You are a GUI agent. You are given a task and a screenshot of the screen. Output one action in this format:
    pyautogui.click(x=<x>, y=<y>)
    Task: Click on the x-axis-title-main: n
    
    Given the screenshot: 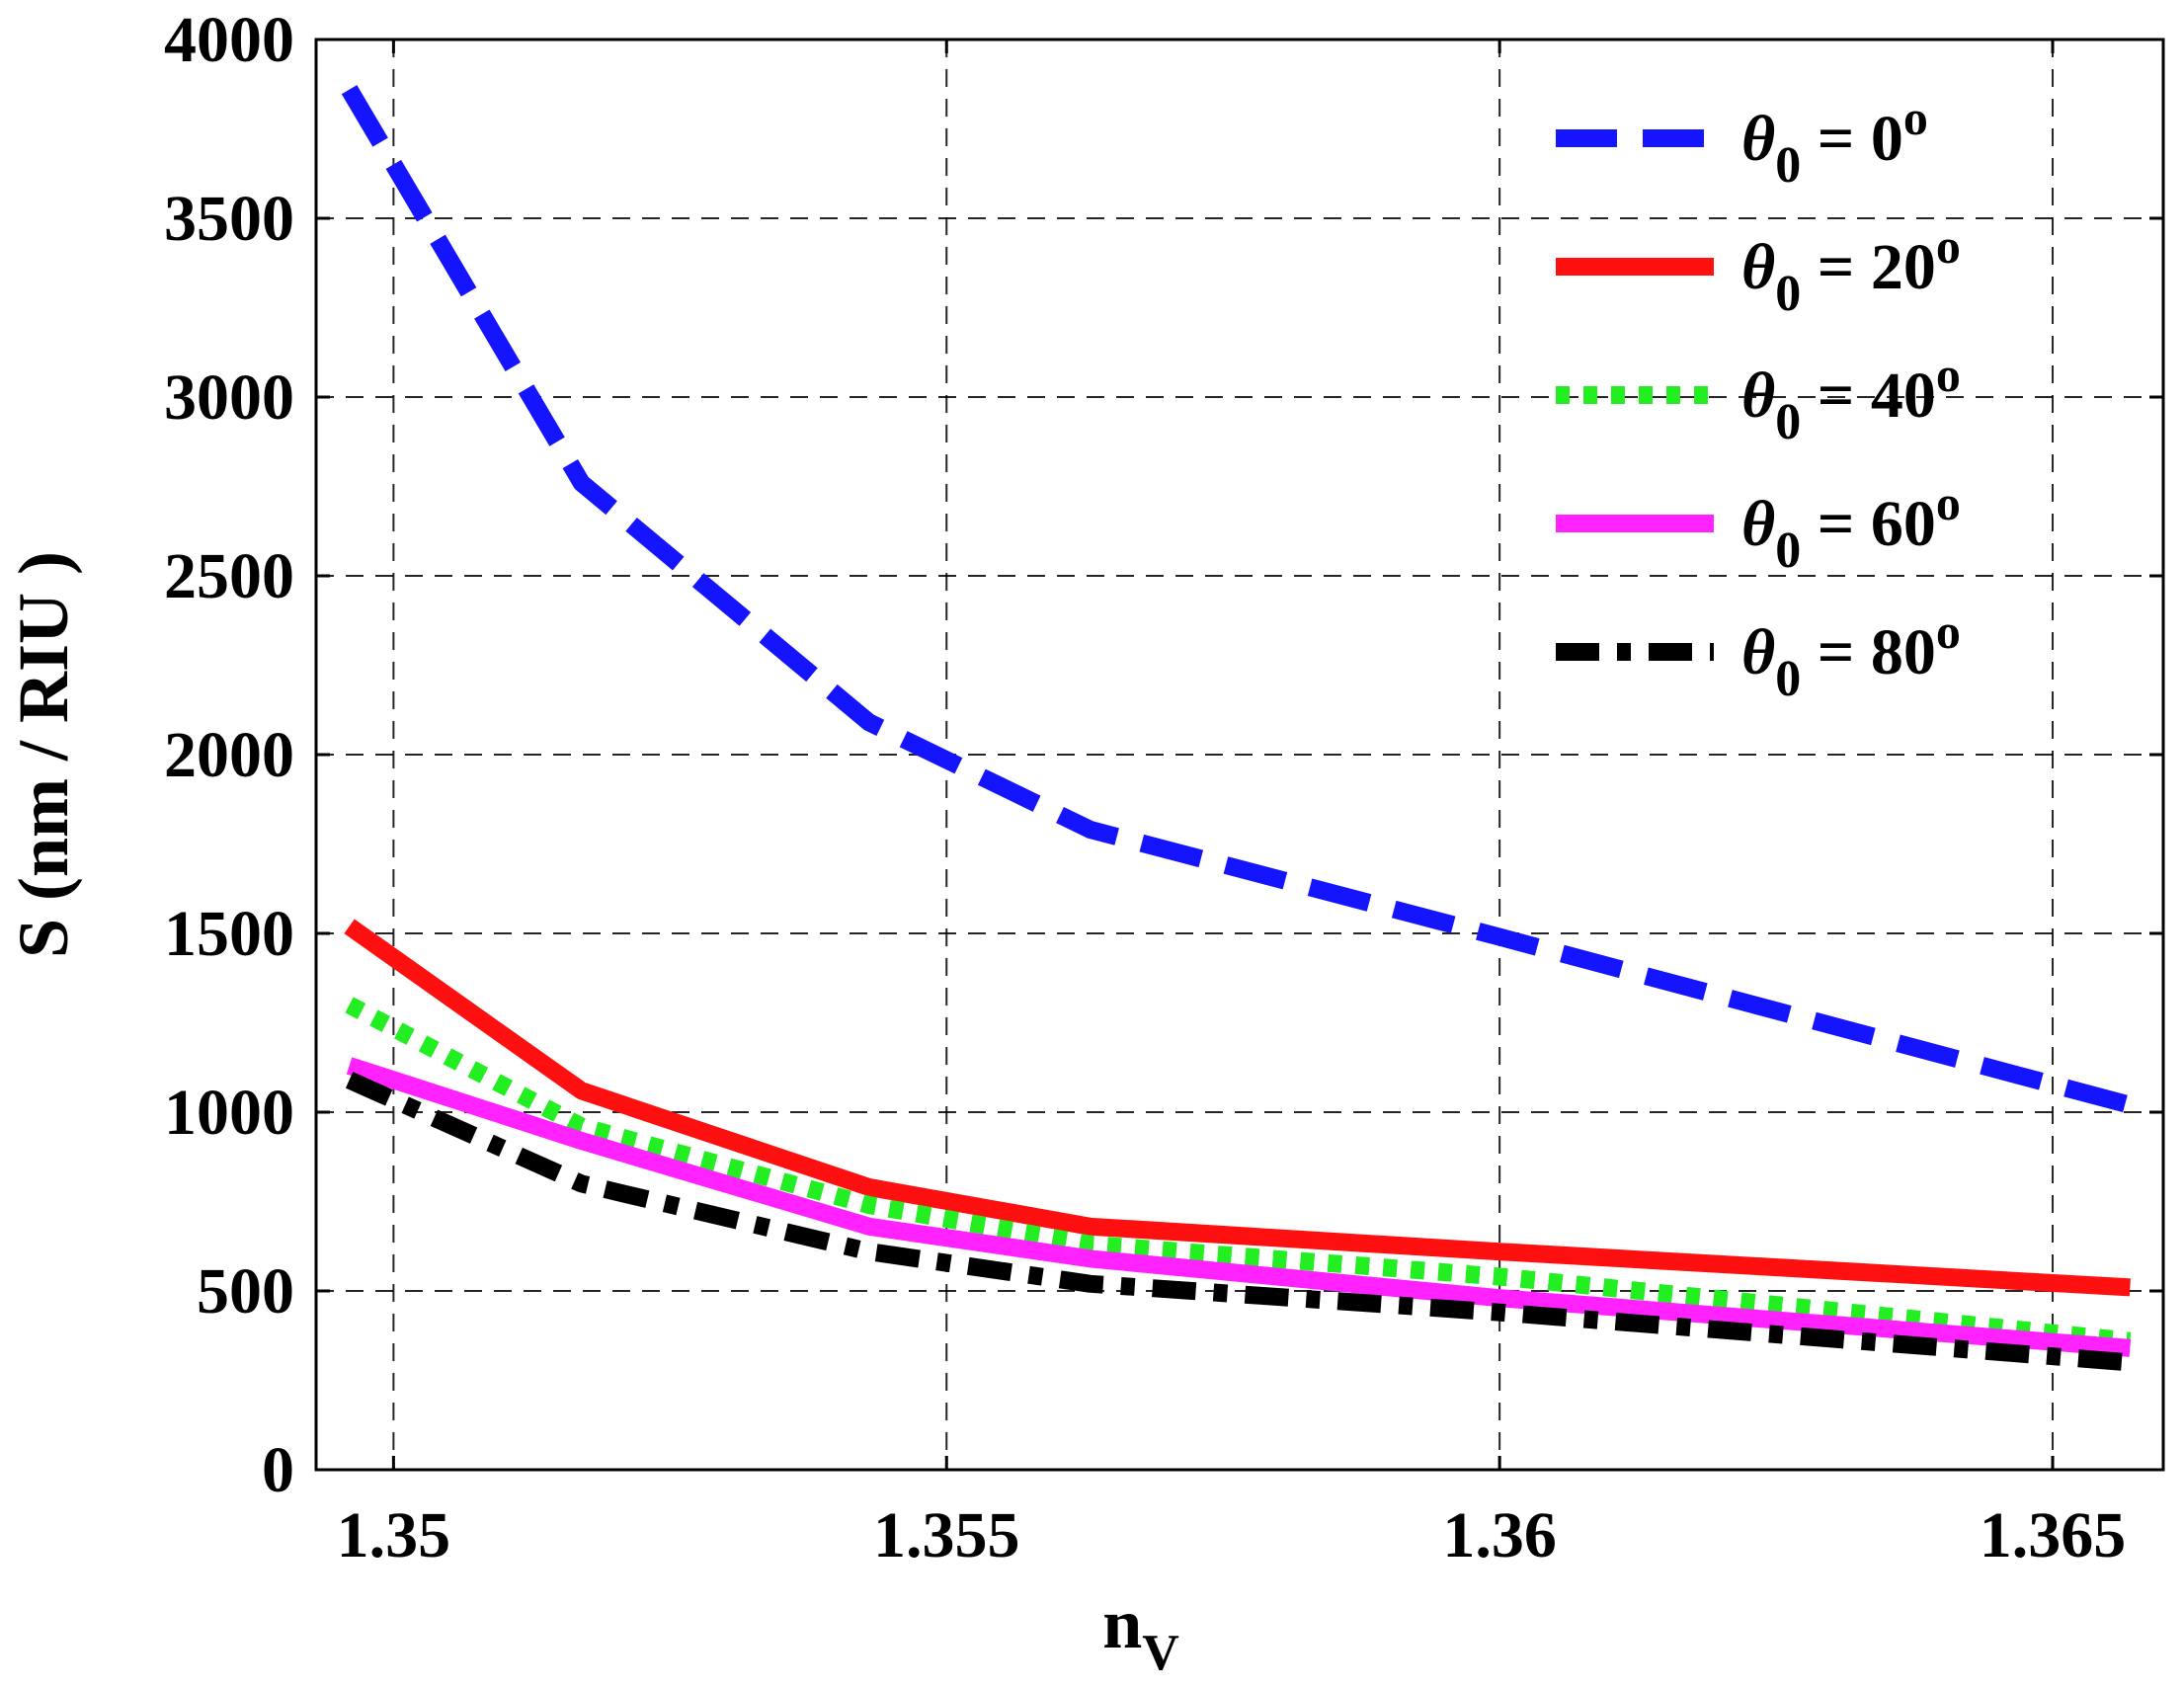 What is the action you would take?
    pyautogui.click(x=1122, y=1623)
    